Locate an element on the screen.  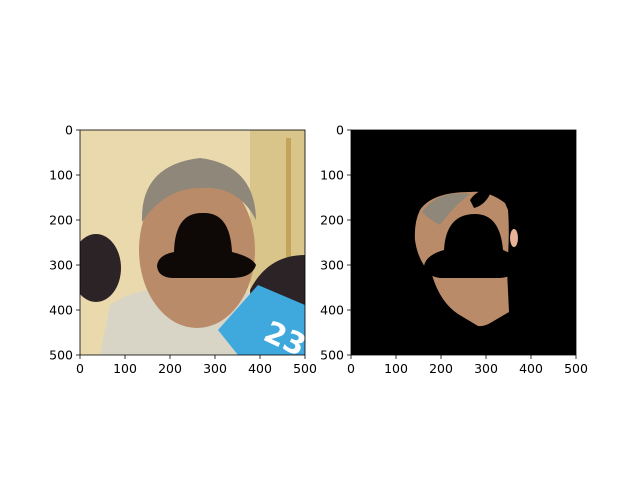
door-frame is located at coordinates (288, 203).